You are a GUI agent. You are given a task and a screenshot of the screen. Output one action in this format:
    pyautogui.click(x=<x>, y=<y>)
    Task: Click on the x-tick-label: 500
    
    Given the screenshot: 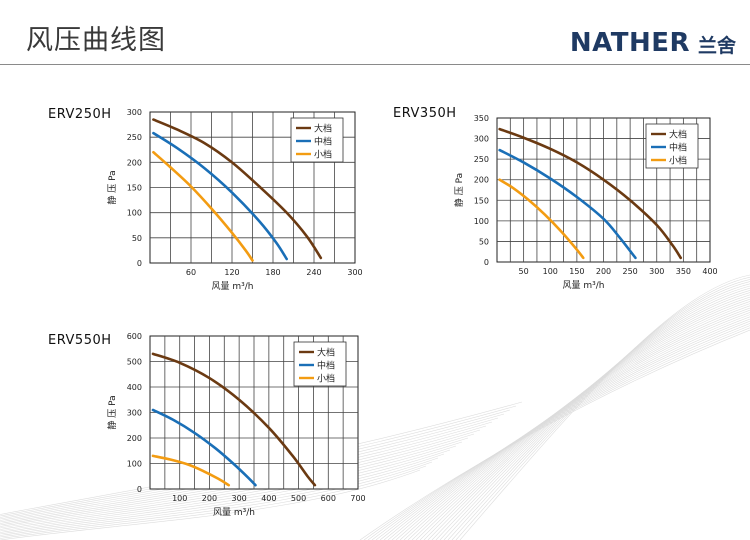 What is the action you would take?
    pyautogui.click(x=298, y=498)
    